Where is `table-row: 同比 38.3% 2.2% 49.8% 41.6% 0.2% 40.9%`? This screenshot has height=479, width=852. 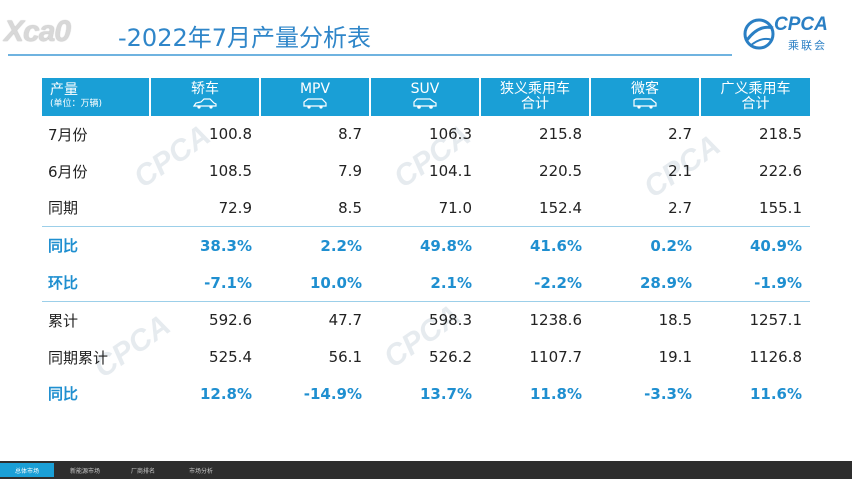
table-row: 同比 38.3% 2.2% 49.8% 41.6% 0.2% 40.9% is located at coordinates (426, 245).